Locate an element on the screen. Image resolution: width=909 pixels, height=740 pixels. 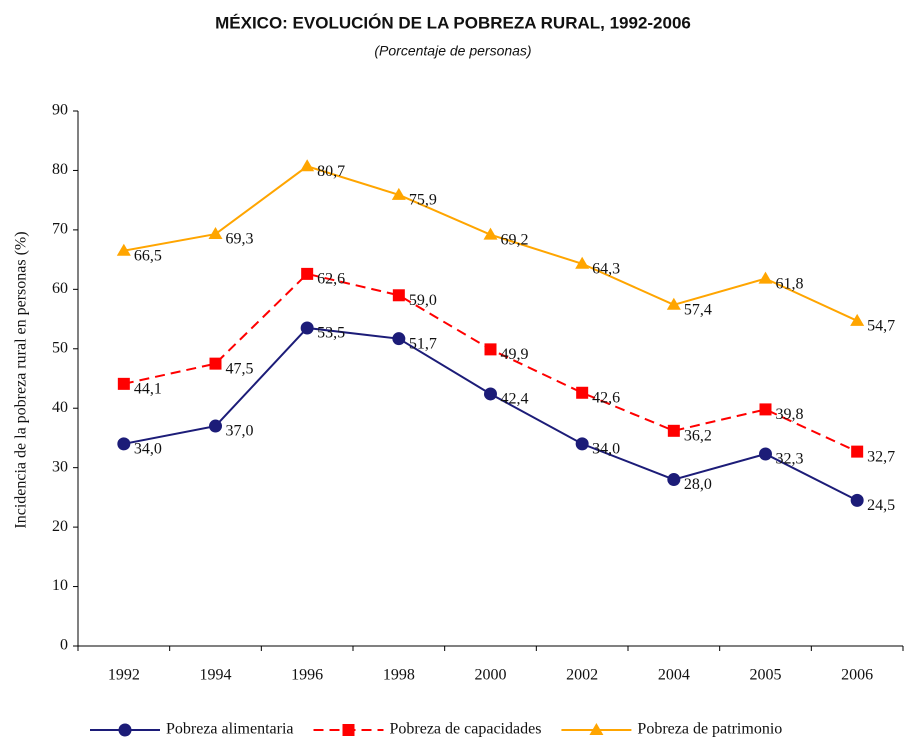
data-label: 59,0 is located at coordinates (423, 300).